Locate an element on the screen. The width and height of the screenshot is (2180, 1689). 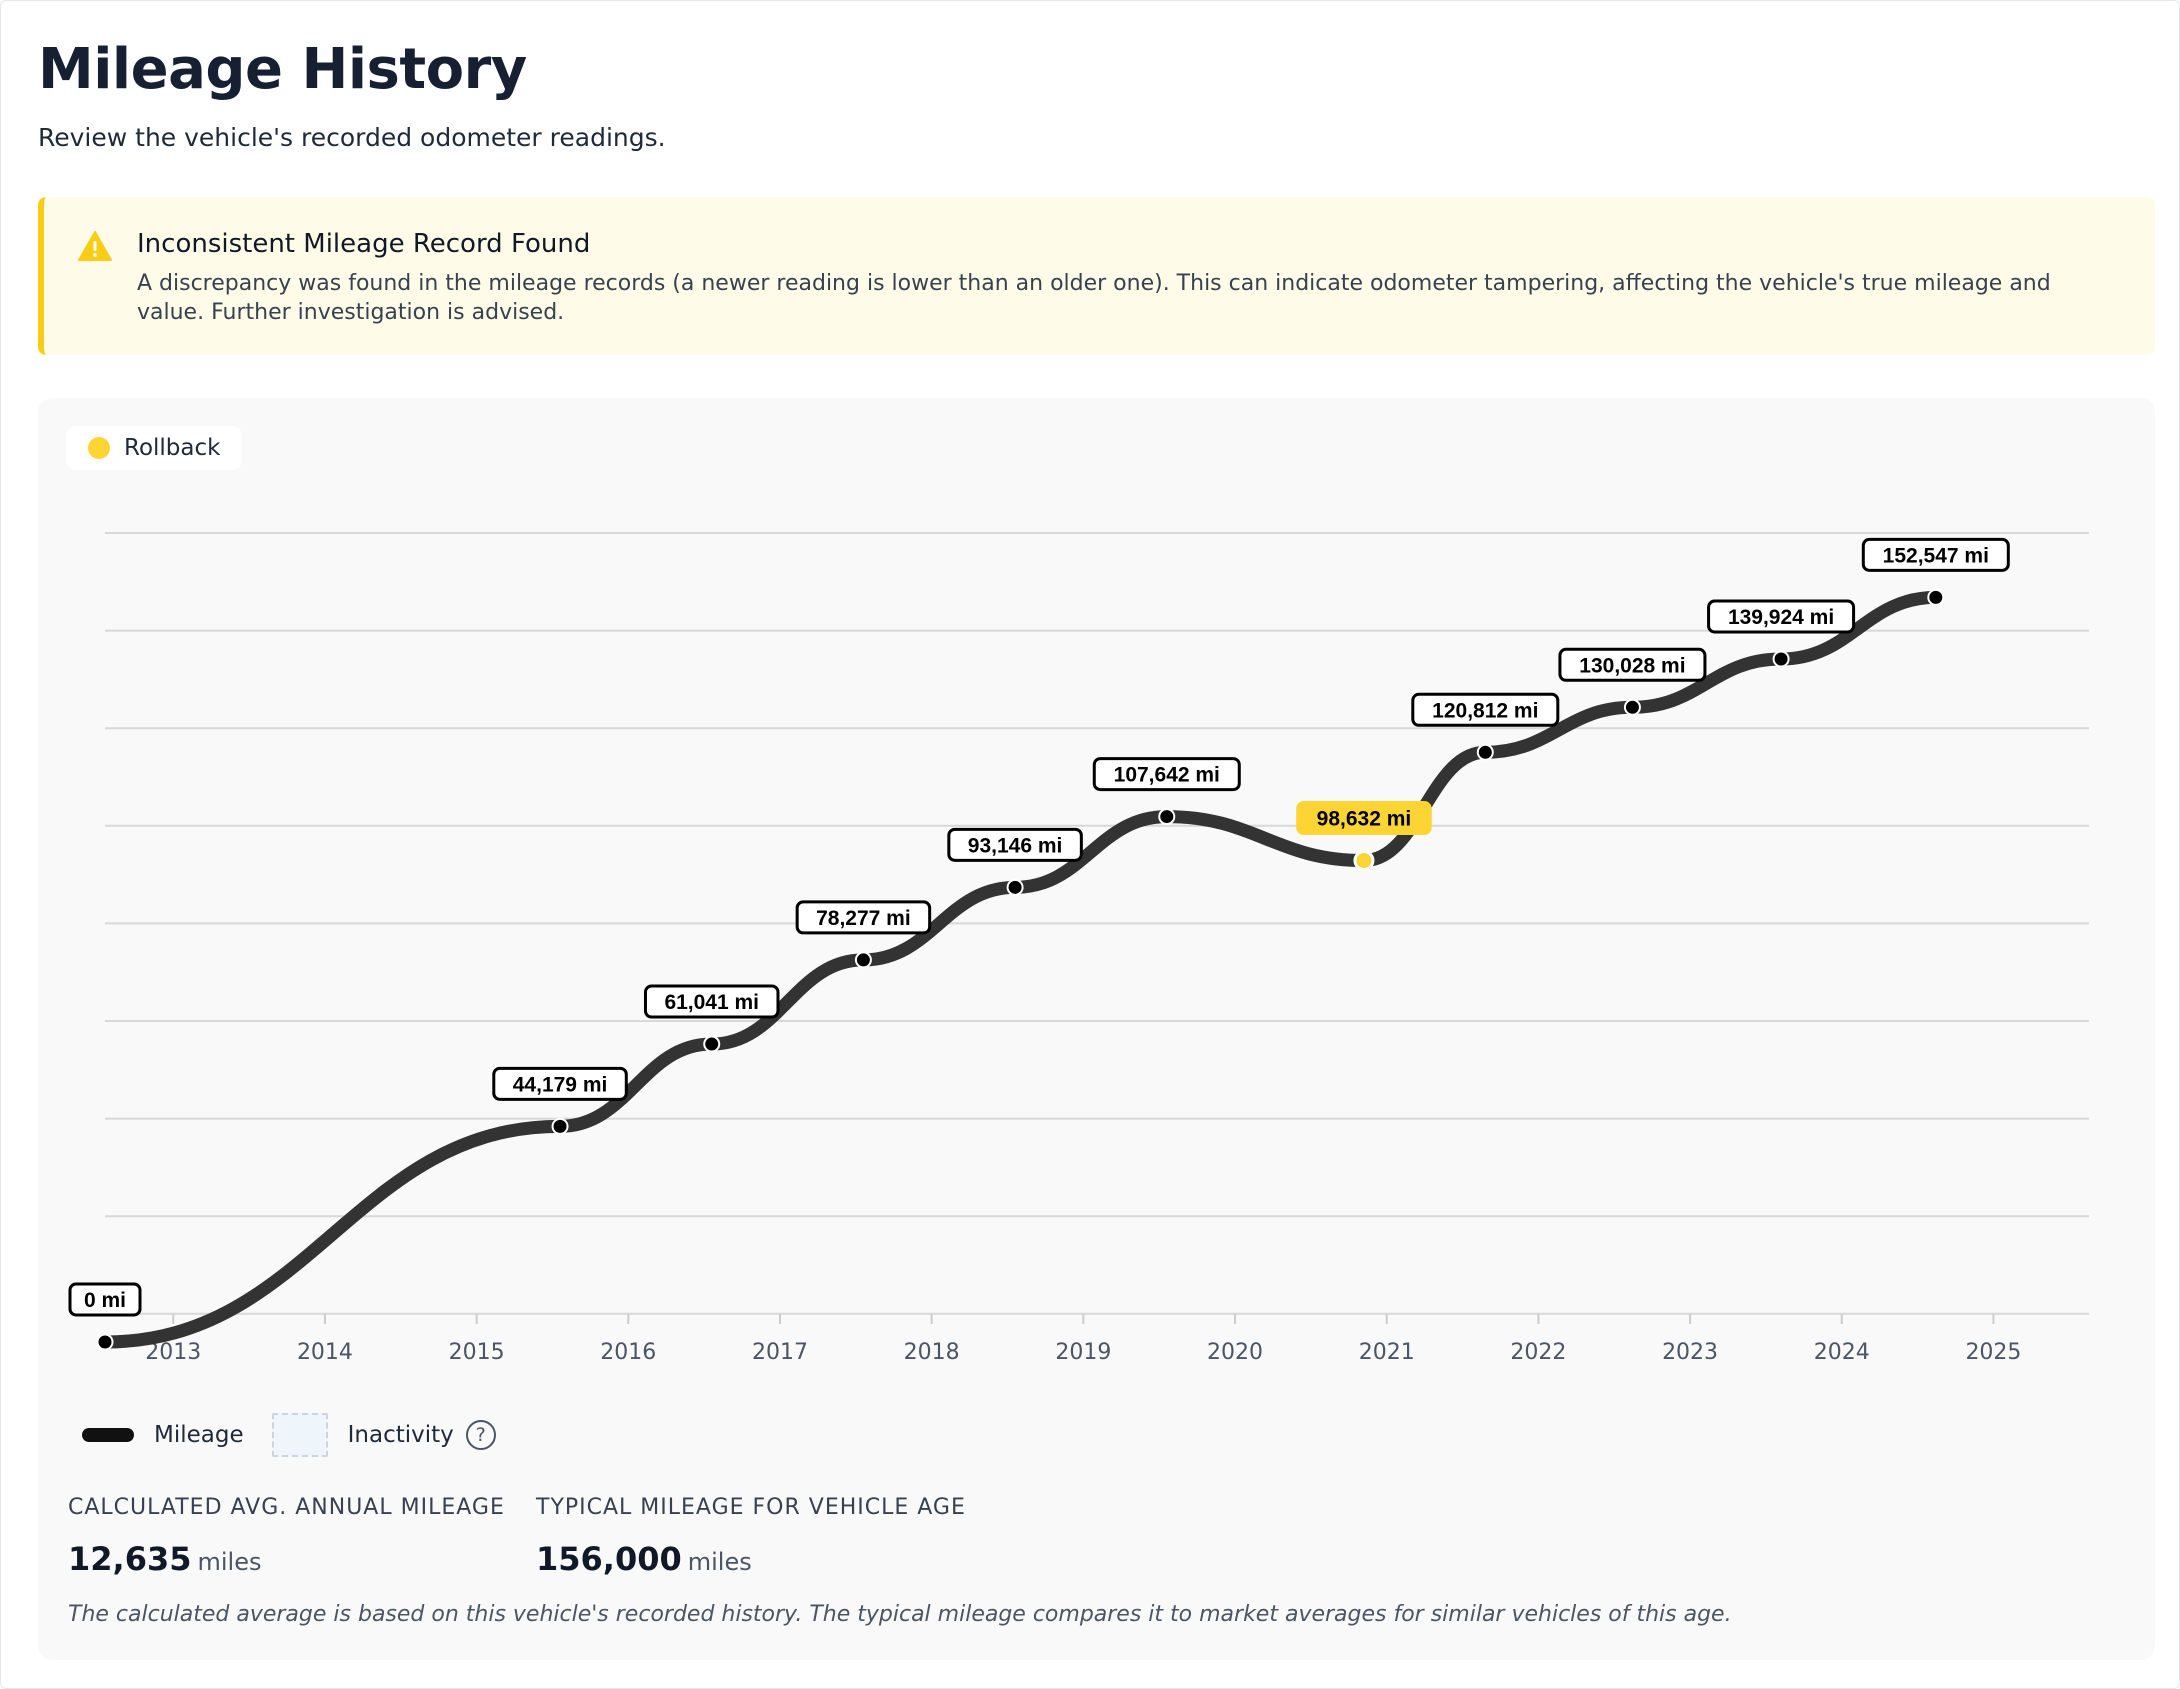
typical-mileage-unit: miles is located at coordinates (719, 1562).